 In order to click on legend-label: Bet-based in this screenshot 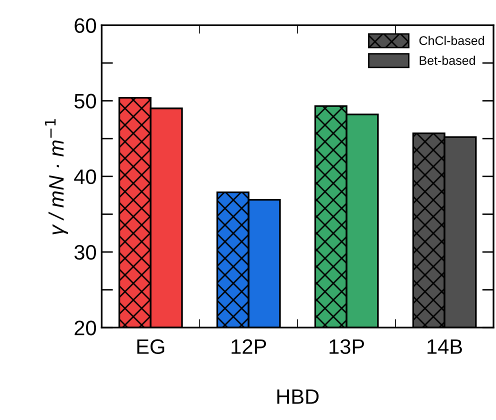, I will do `click(447, 60)`.